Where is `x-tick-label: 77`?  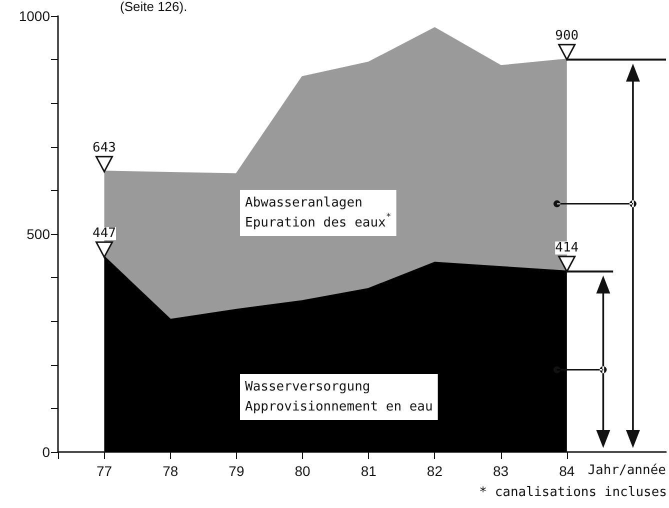 x-tick-label: 77 is located at coordinates (104, 471).